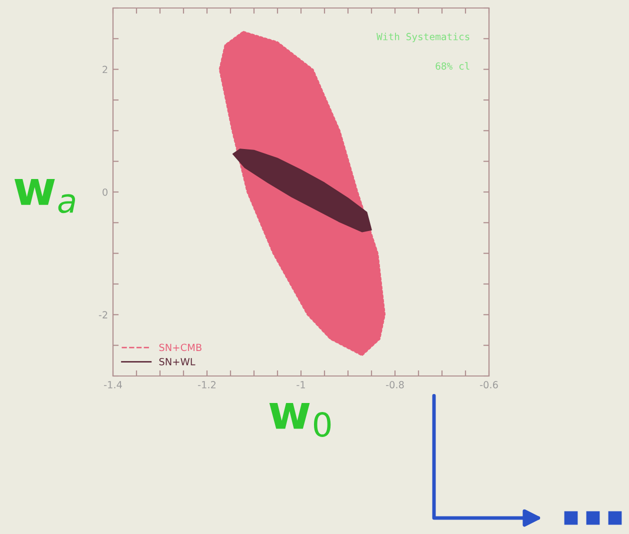 The height and width of the screenshot is (534, 629). What do you see at coordinates (395, 384) in the screenshot?
I see `x-tick-label: -0.8` at bounding box center [395, 384].